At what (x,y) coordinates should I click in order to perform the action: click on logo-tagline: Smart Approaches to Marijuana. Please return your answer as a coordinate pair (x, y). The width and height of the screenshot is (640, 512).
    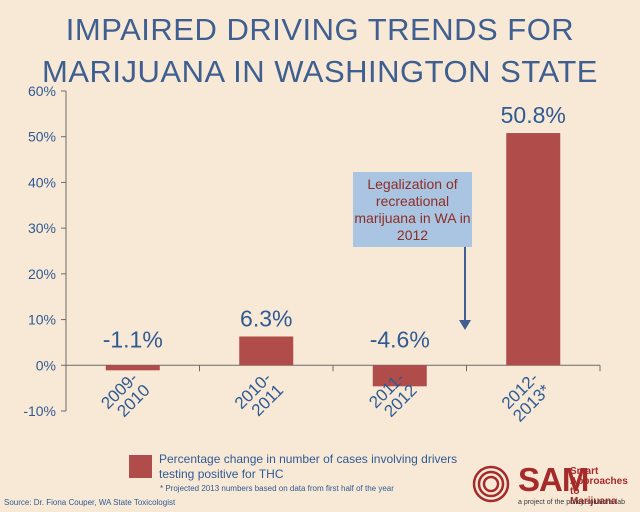
    Looking at the image, I should click on (604, 487).